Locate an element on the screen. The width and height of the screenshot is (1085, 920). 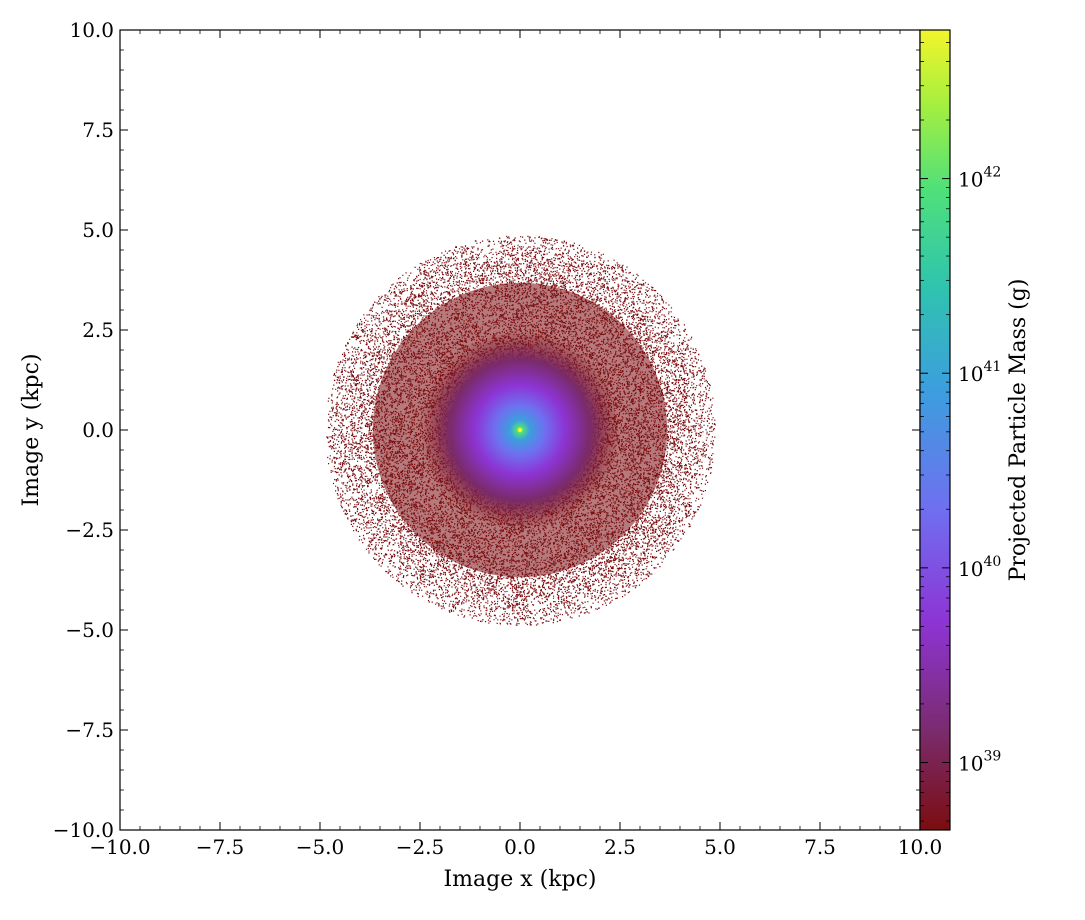
cloud-peak is located at coordinates (520, 430).